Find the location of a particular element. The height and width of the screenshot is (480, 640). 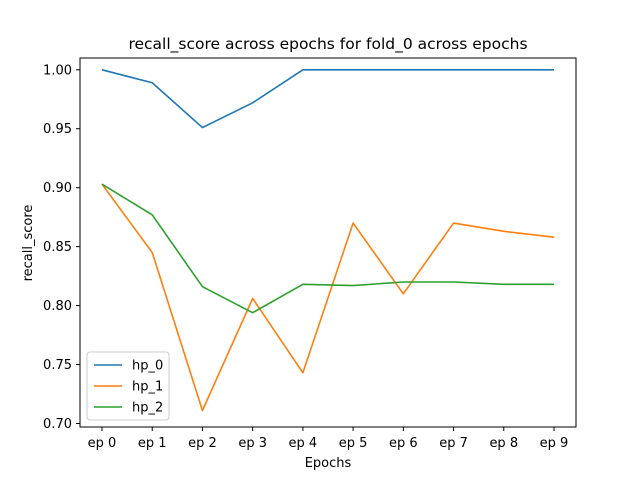

x-axis-label: Epochs is located at coordinates (328, 463).